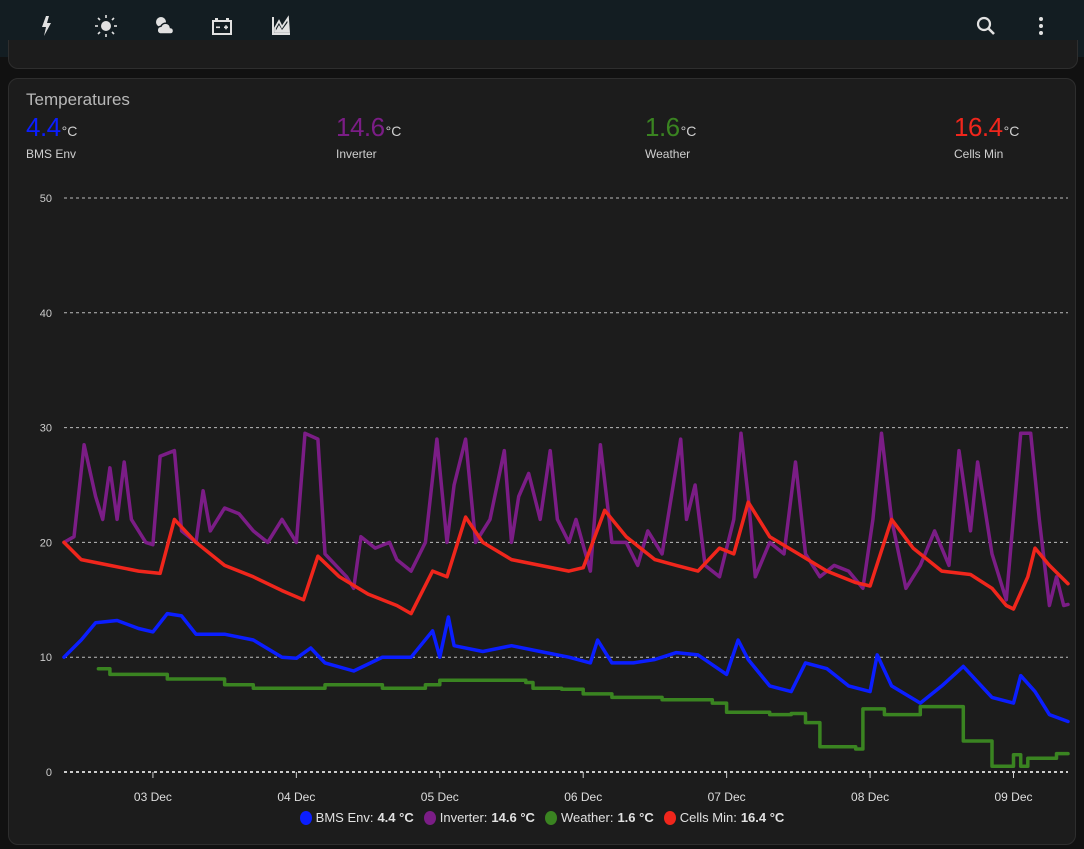 The width and height of the screenshot is (1084, 849). Describe the element at coordinates (978, 127) in the screenshot. I see `stat-value: 16.4` at that location.